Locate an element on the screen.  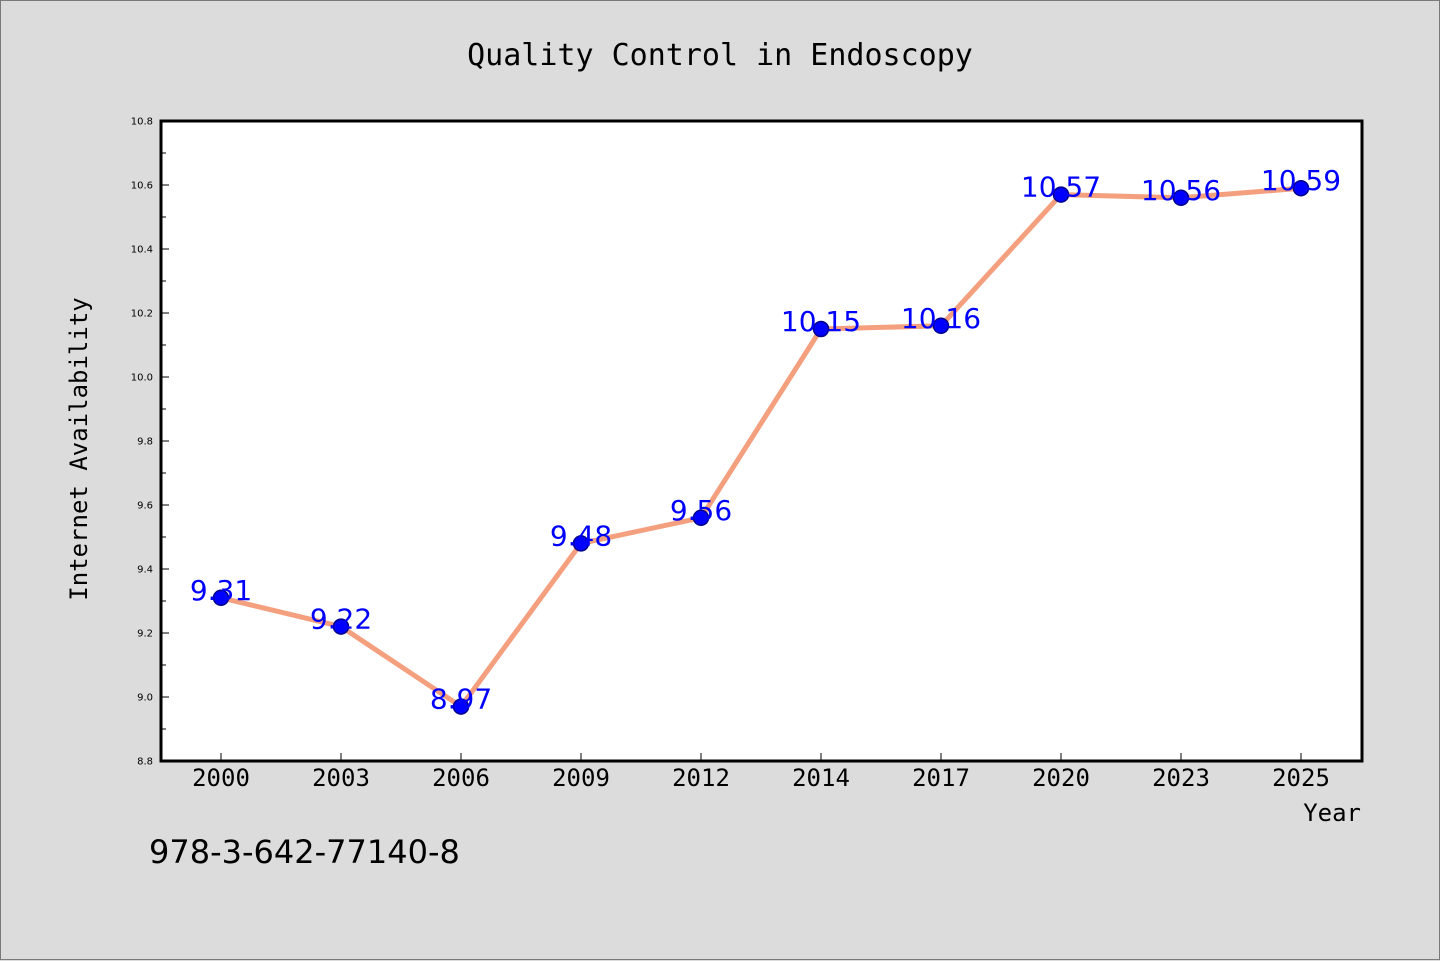
data-label: 10.16 is located at coordinates (941, 318).